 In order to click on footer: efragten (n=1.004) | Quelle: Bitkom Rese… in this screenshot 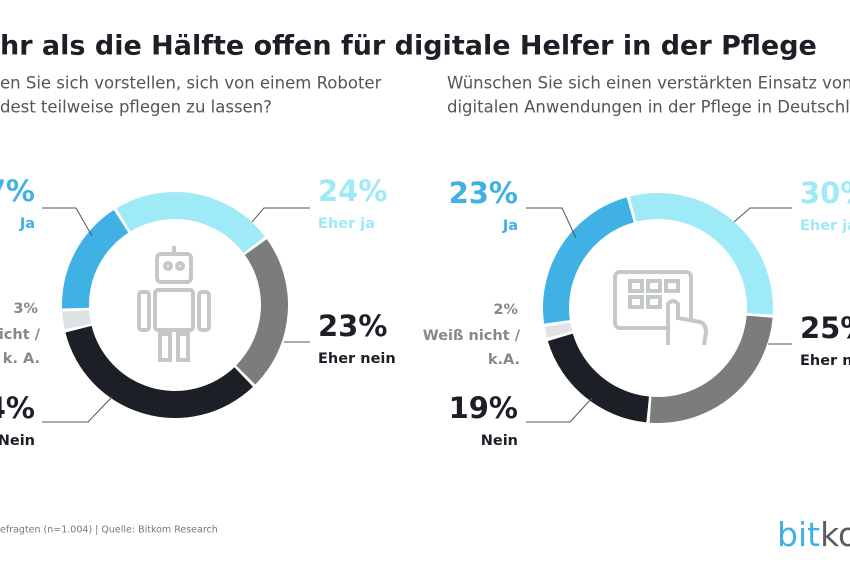, I will do `click(109, 530)`.